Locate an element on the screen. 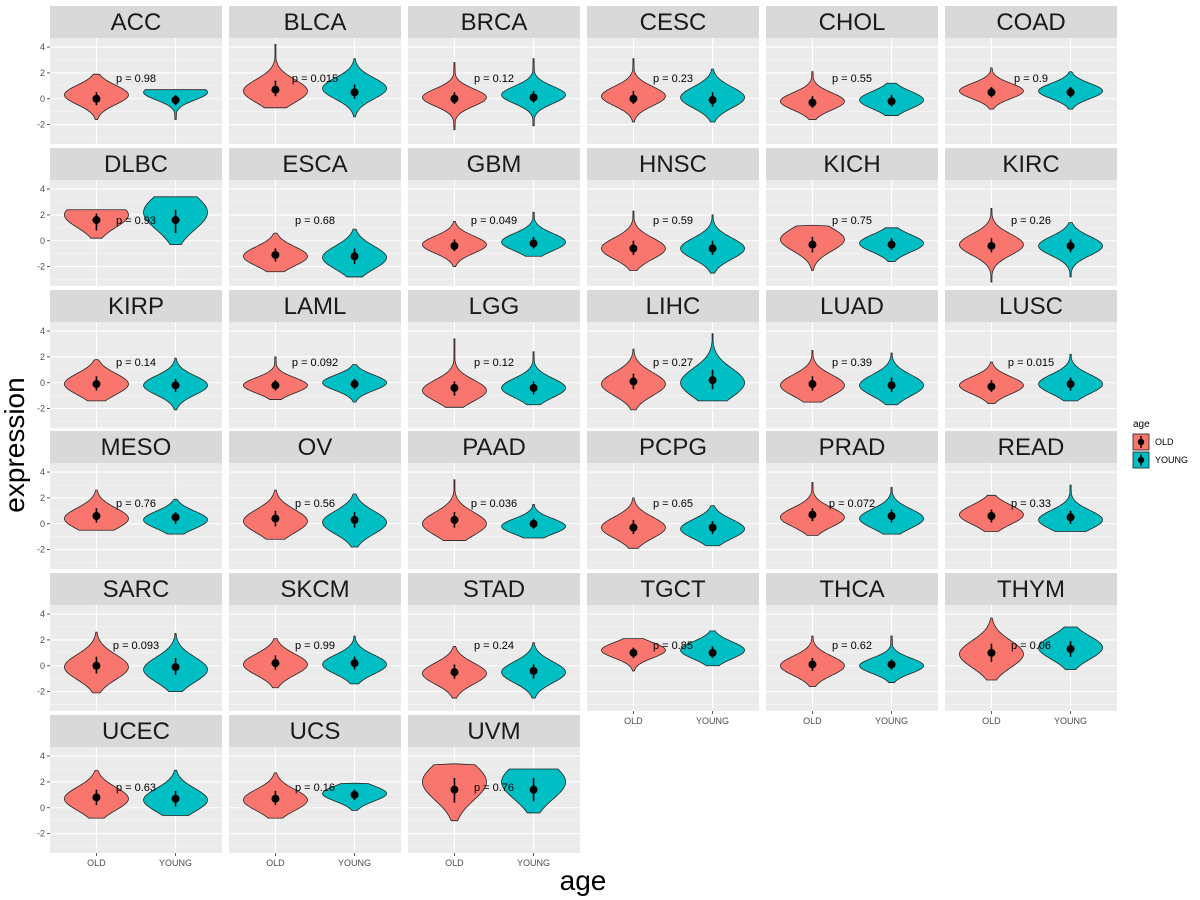 The image size is (1200, 900). facet-label: COAD is located at coordinates (1030, 22).